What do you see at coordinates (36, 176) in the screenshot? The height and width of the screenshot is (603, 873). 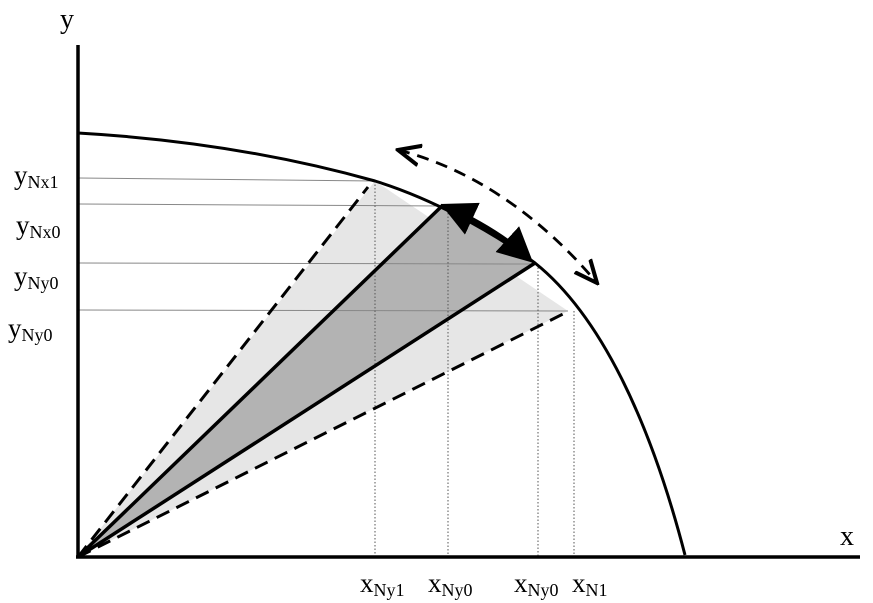 I see `y-label-nx1: yNx1` at bounding box center [36, 176].